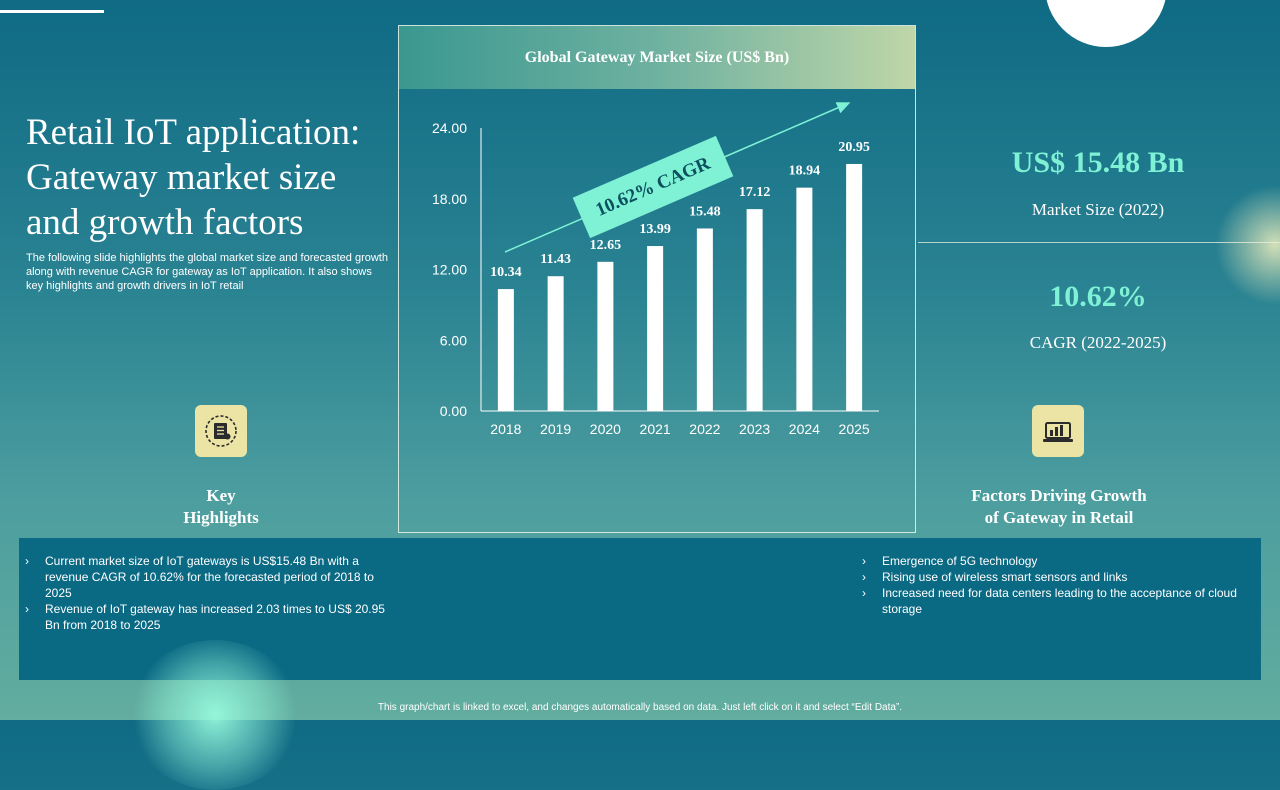 The width and height of the screenshot is (1280, 790). Describe the element at coordinates (1098, 209) in the screenshot. I see `market-size-label: Market Size (2022)` at that location.